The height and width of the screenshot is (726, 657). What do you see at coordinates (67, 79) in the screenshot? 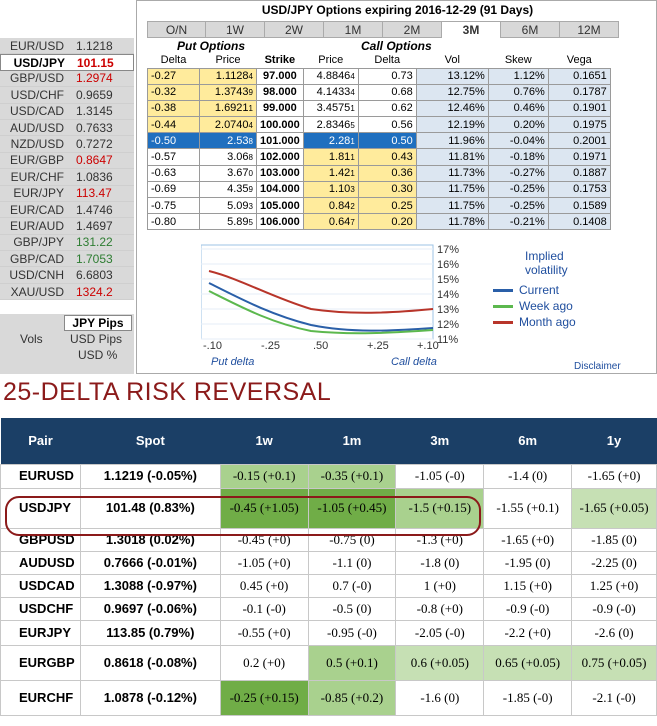
I see `sidebar-pair-gbp-usd: GBP/USD 1.2974` at bounding box center [67, 79].